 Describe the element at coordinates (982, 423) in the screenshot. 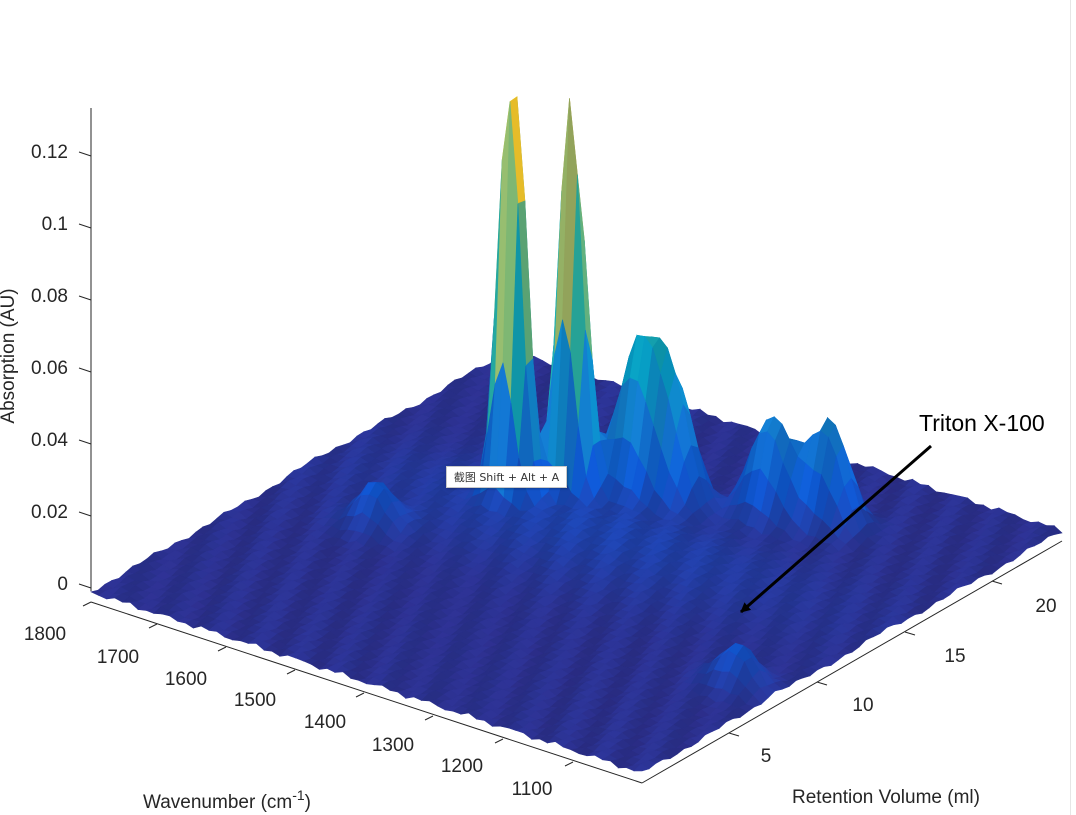

I see `annotation-label: Triton X-100` at that location.